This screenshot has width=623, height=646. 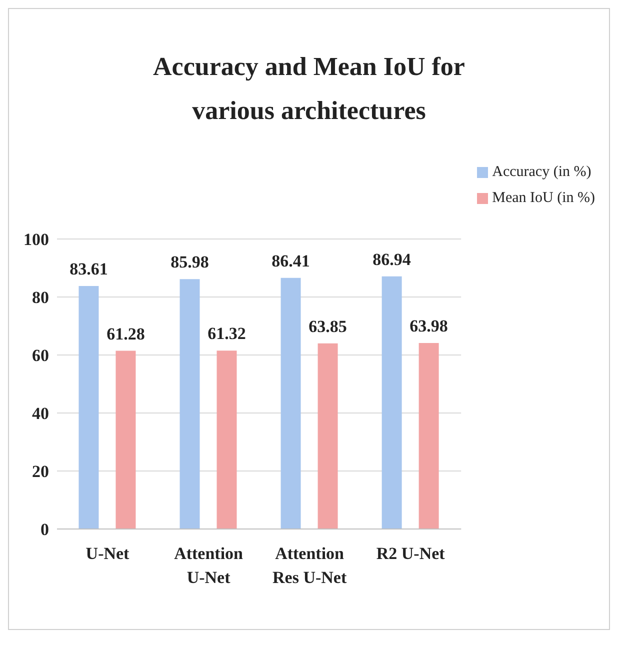 What do you see at coordinates (40, 356) in the screenshot?
I see `y-tick-label: 60` at bounding box center [40, 356].